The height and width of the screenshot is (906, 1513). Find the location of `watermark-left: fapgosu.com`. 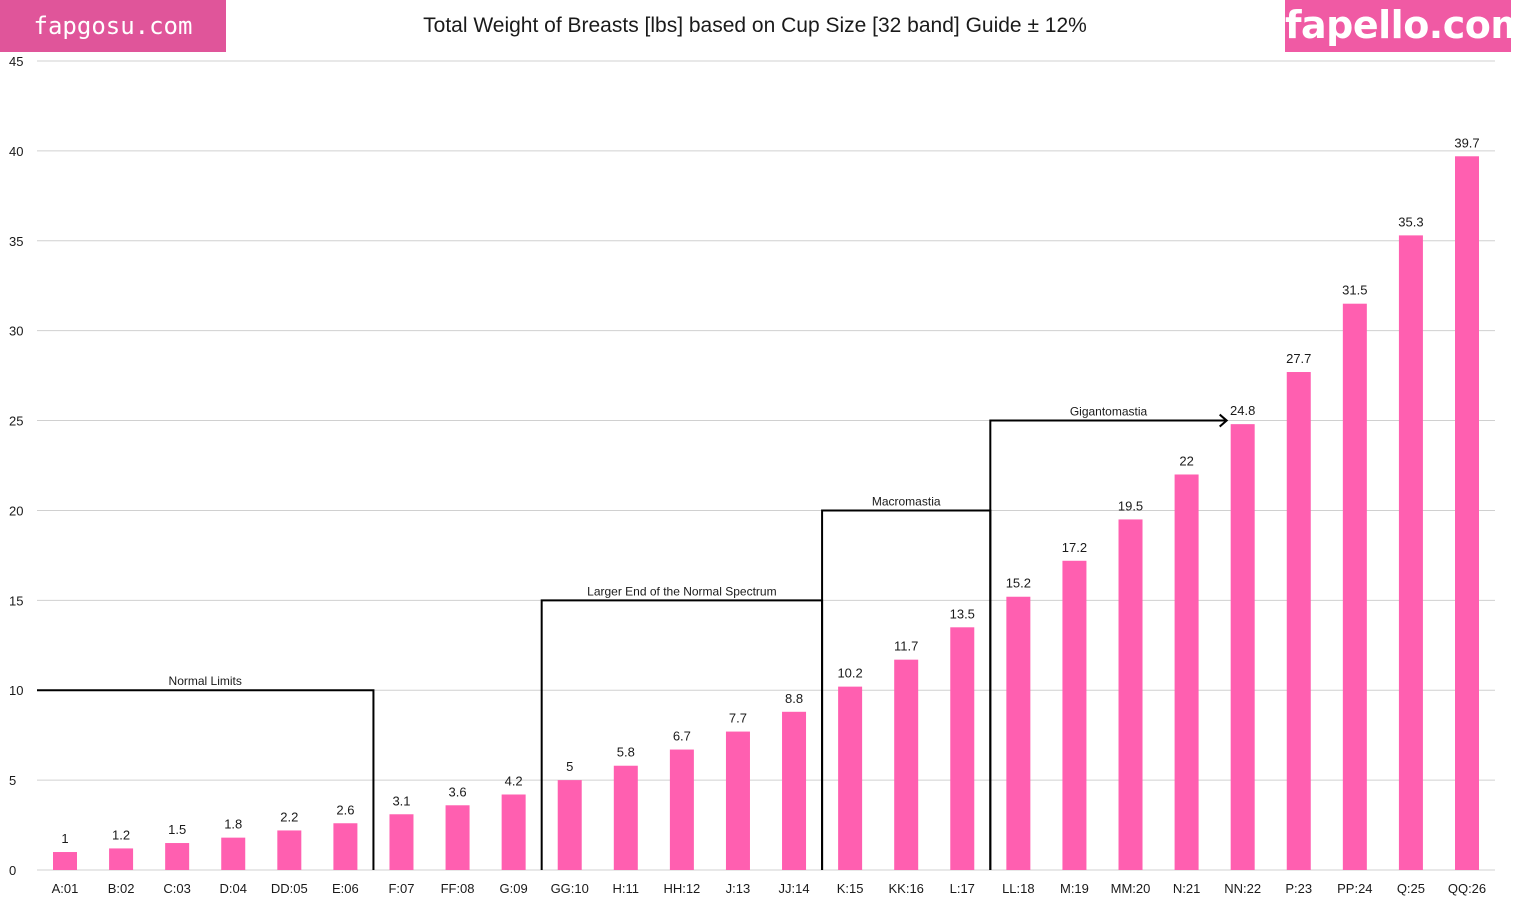

watermark-left: fapgosu.com is located at coordinates (113, 26).